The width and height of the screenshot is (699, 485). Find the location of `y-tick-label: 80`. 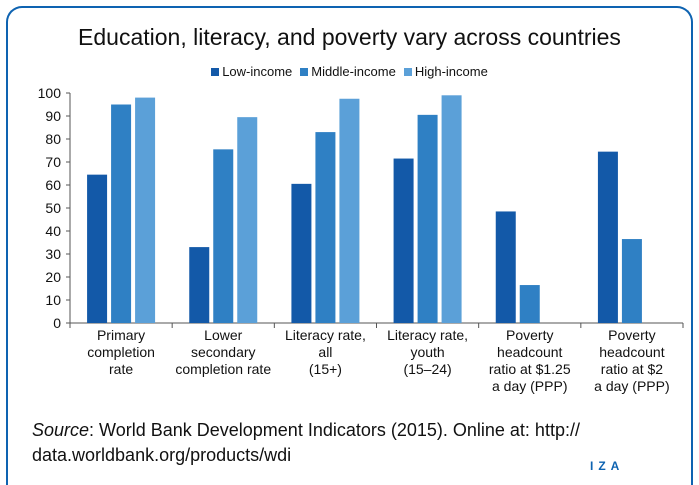

y-tick-label: 80 is located at coordinates (53, 139).